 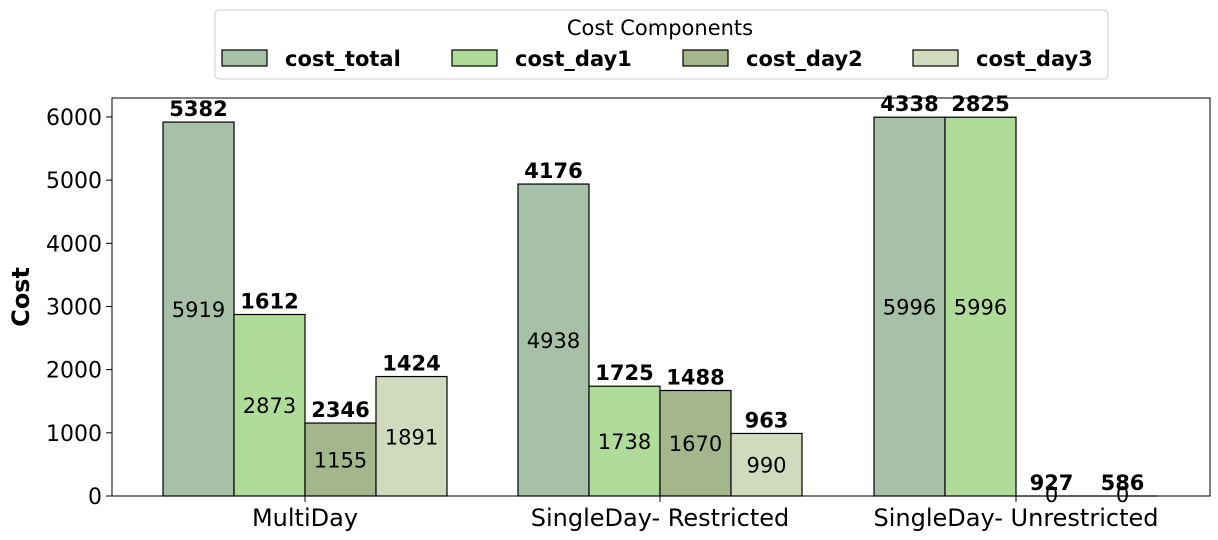 I want to click on bar-top-label: 1725, so click(x=624, y=373).